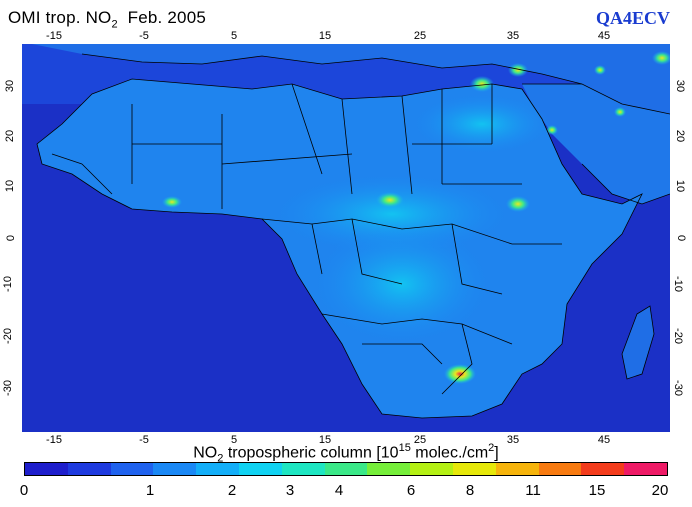  I want to click on land-europe, so click(351, 79).